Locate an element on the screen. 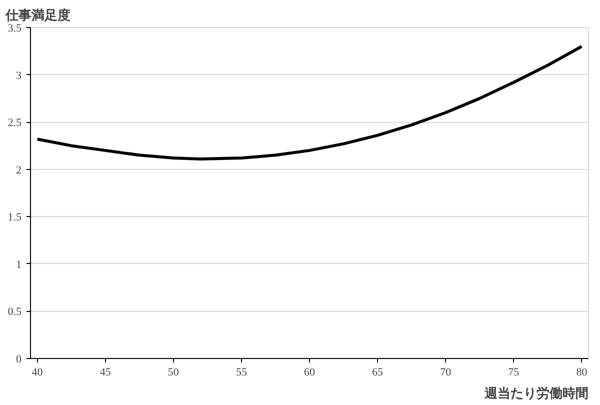 This screenshot has width=600, height=405. y-tick-label: 0.5 is located at coordinates (15, 312).